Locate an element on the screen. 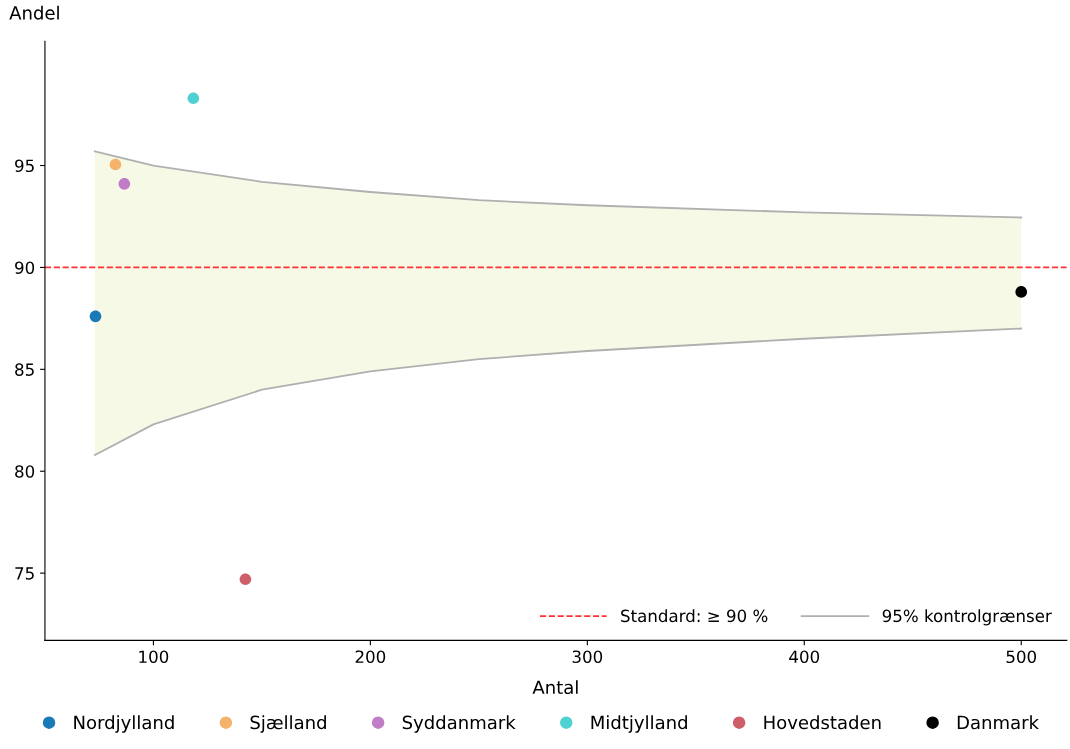 This screenshot has width=1070, height=749. y-tick-label: 75 is located at coordinates (24, 573).